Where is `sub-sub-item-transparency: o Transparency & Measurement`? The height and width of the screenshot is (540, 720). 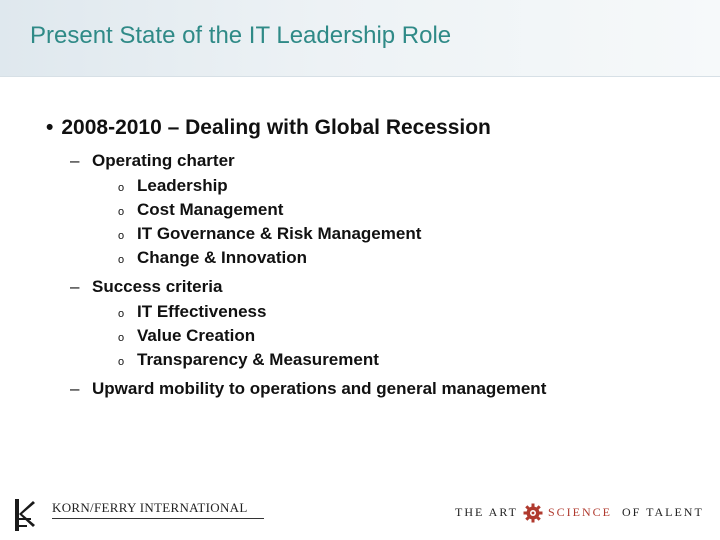
sub-sub-item-transparency: o Transparency & Measurement is located at coordinates (248, 360).